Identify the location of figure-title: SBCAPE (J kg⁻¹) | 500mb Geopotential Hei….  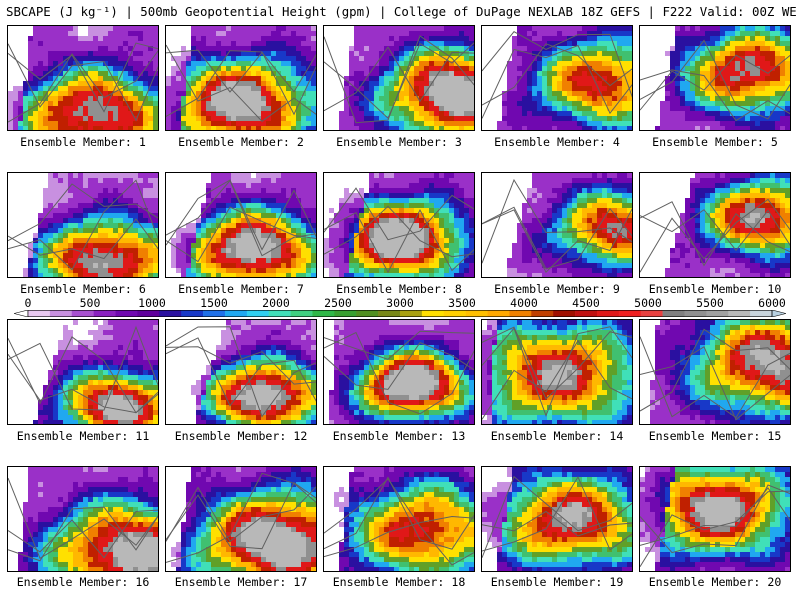
(401, 11).